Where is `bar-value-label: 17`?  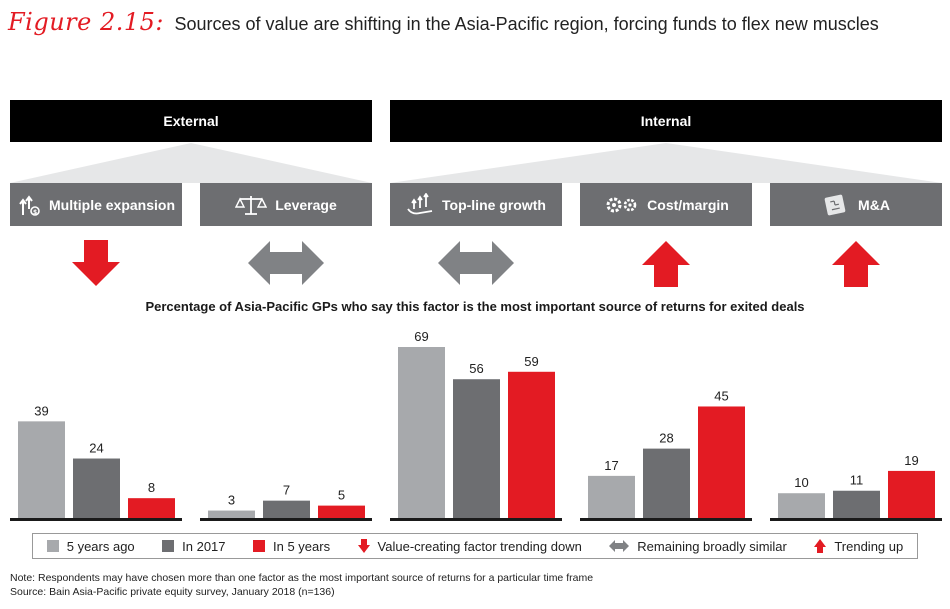
bar-value-label: 17 is located at coordinates (611, 465).